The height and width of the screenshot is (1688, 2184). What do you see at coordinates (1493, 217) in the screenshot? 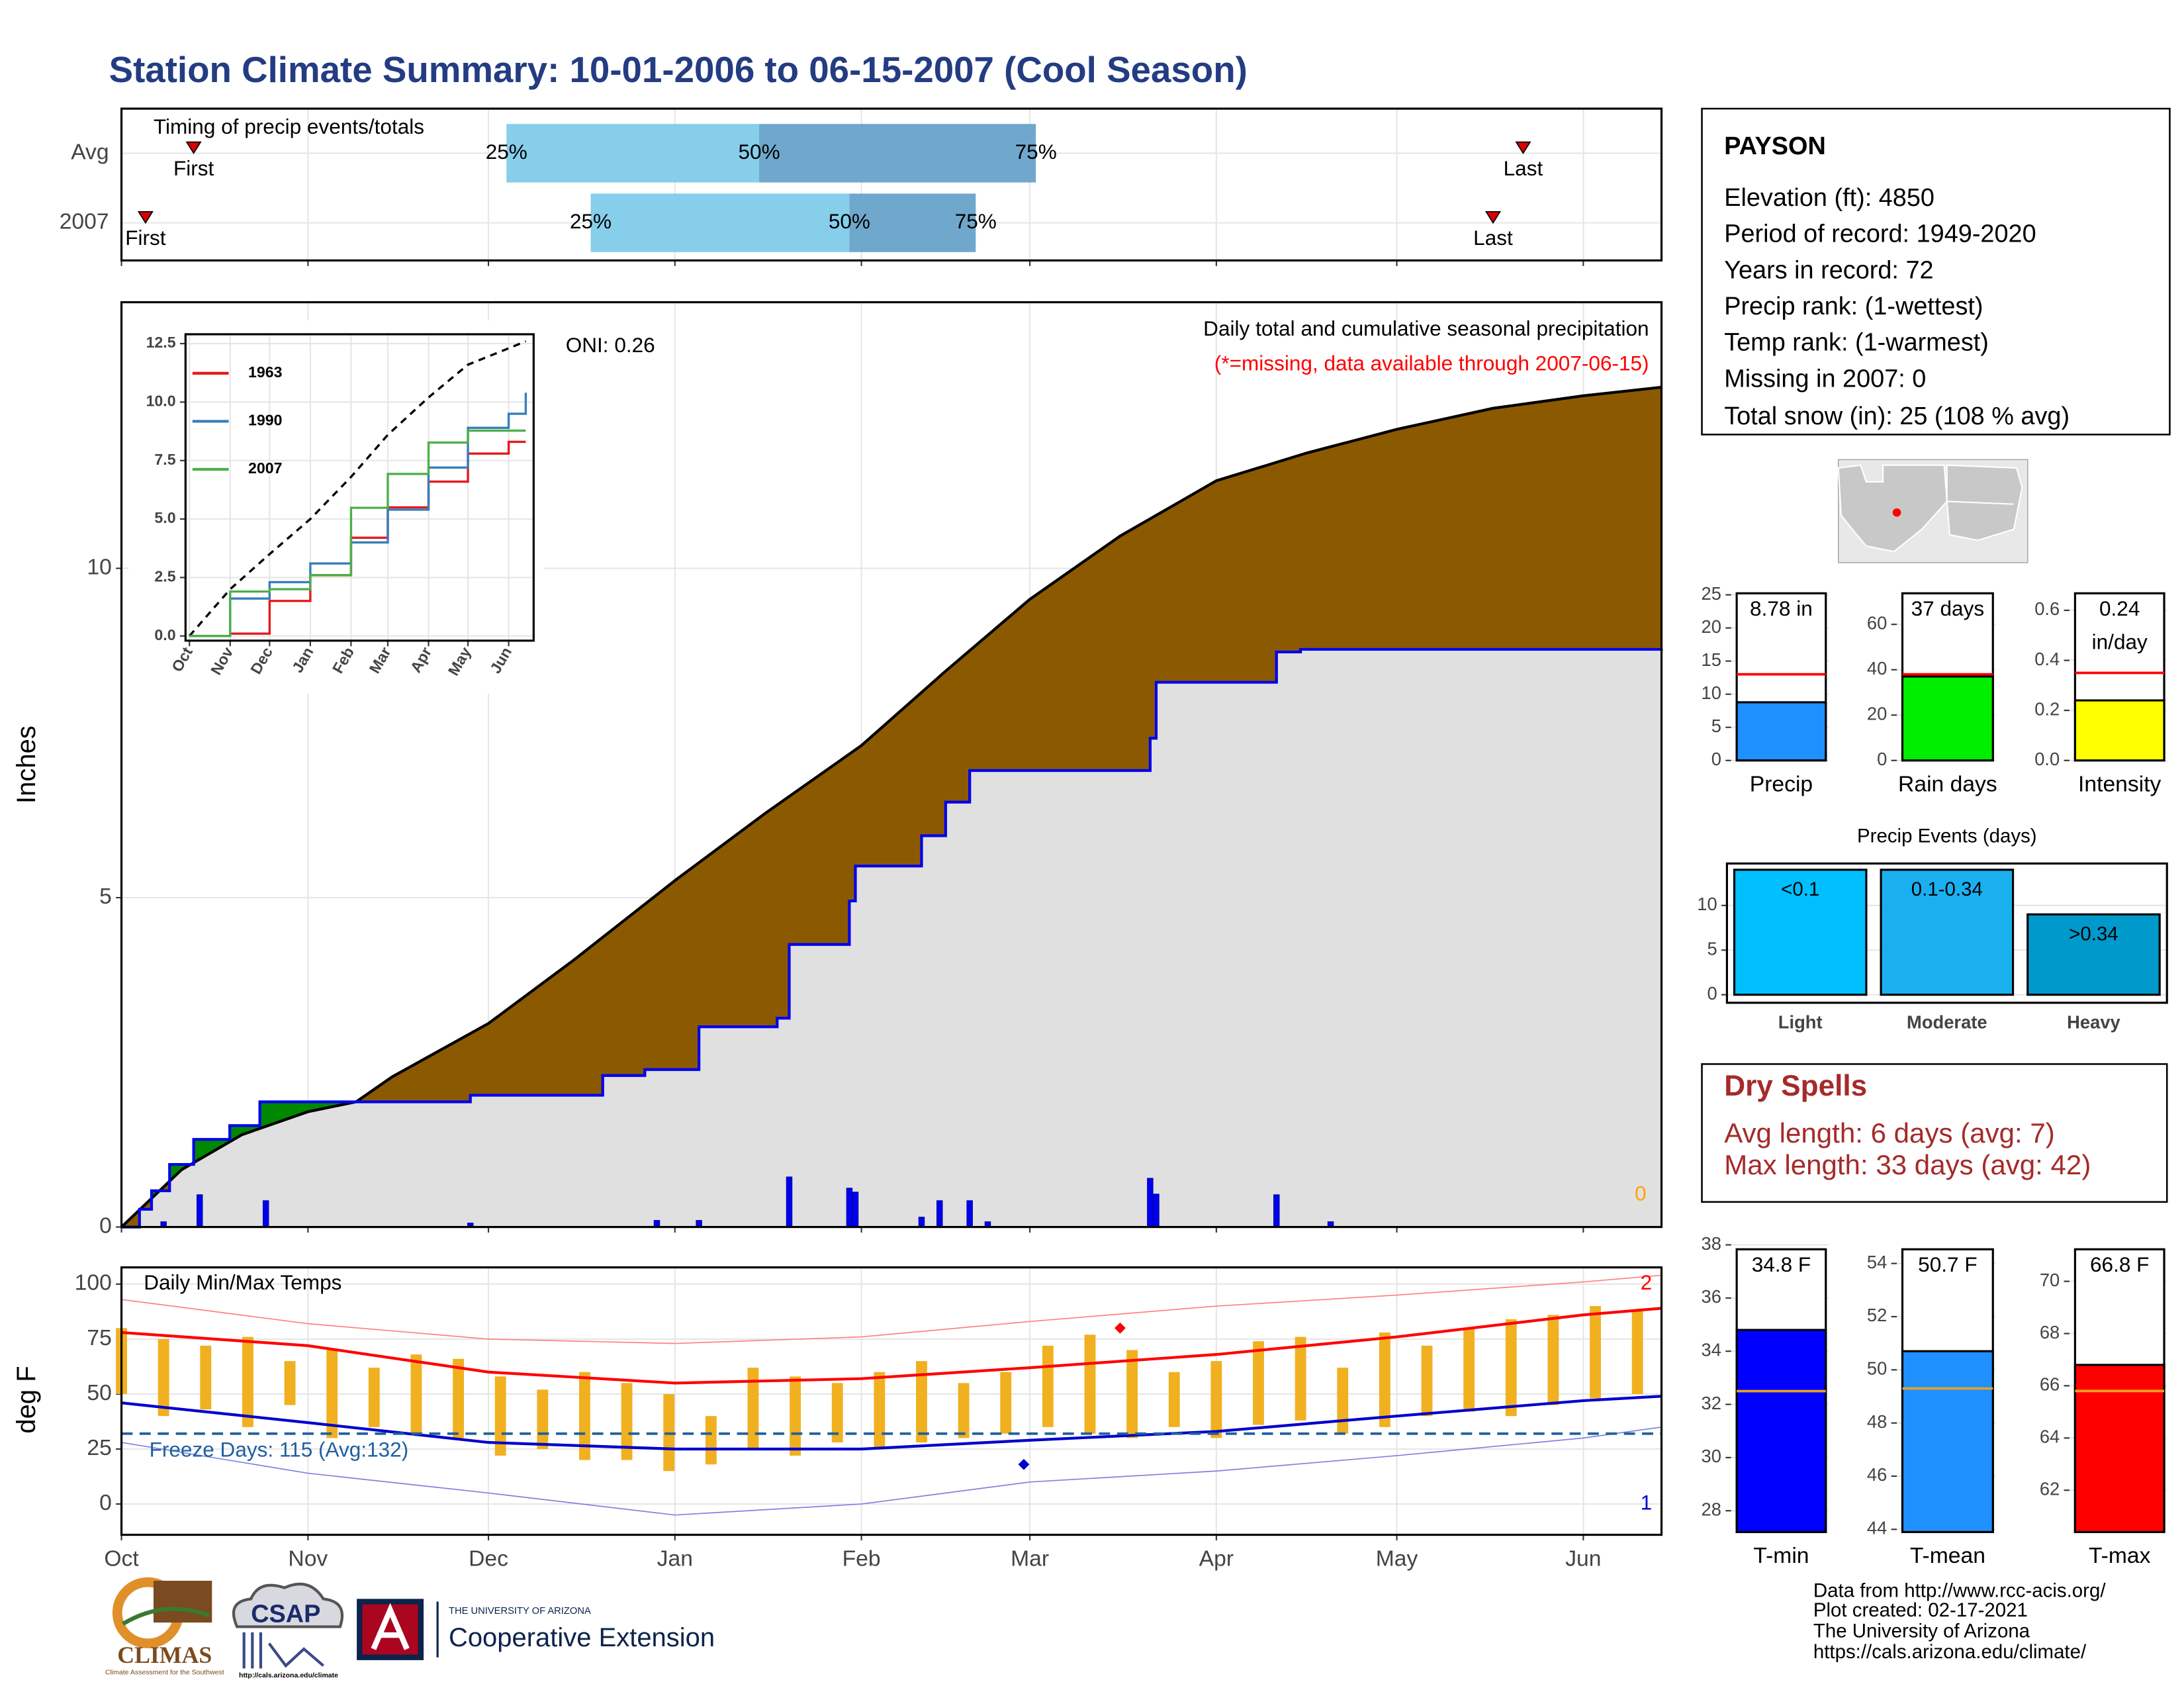
I see `timing-marker` at bounding box center [1493, 217].